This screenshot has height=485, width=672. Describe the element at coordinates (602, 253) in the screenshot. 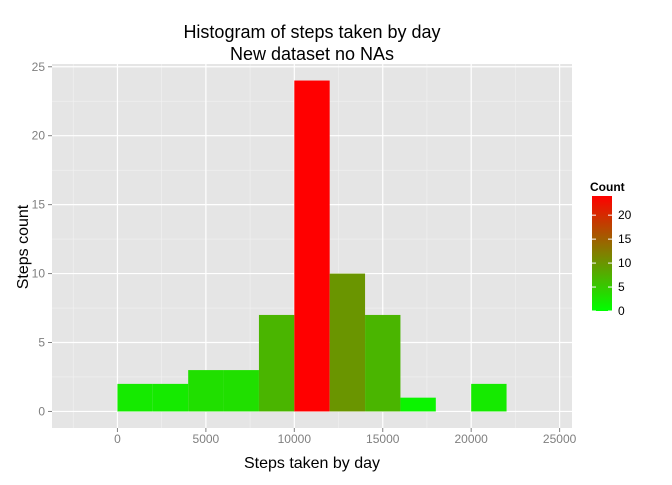

I see `legend-colorbar` at that location.